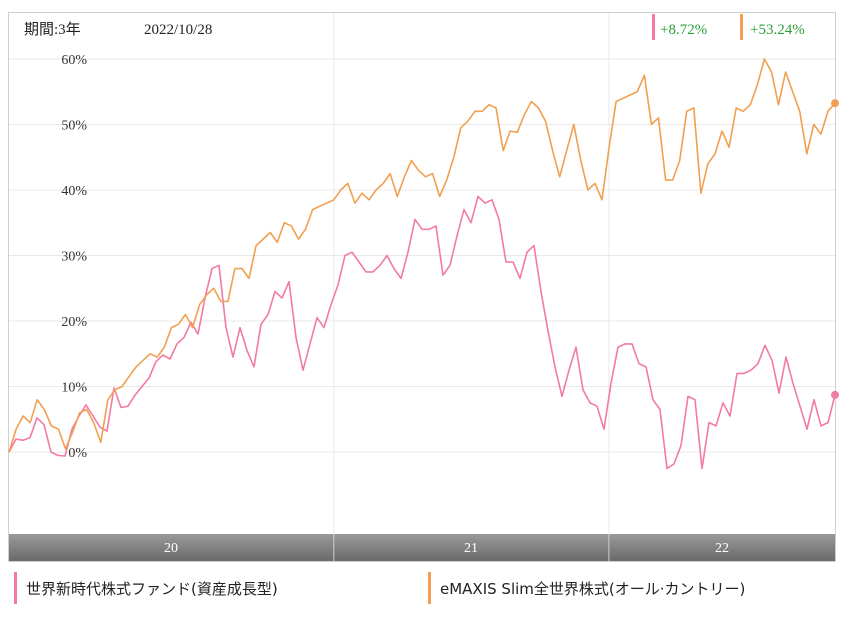  What do you see at coordinates (171, 548) in the screenshot?
I see `year-label: 20` at bounding box center [171, 548].